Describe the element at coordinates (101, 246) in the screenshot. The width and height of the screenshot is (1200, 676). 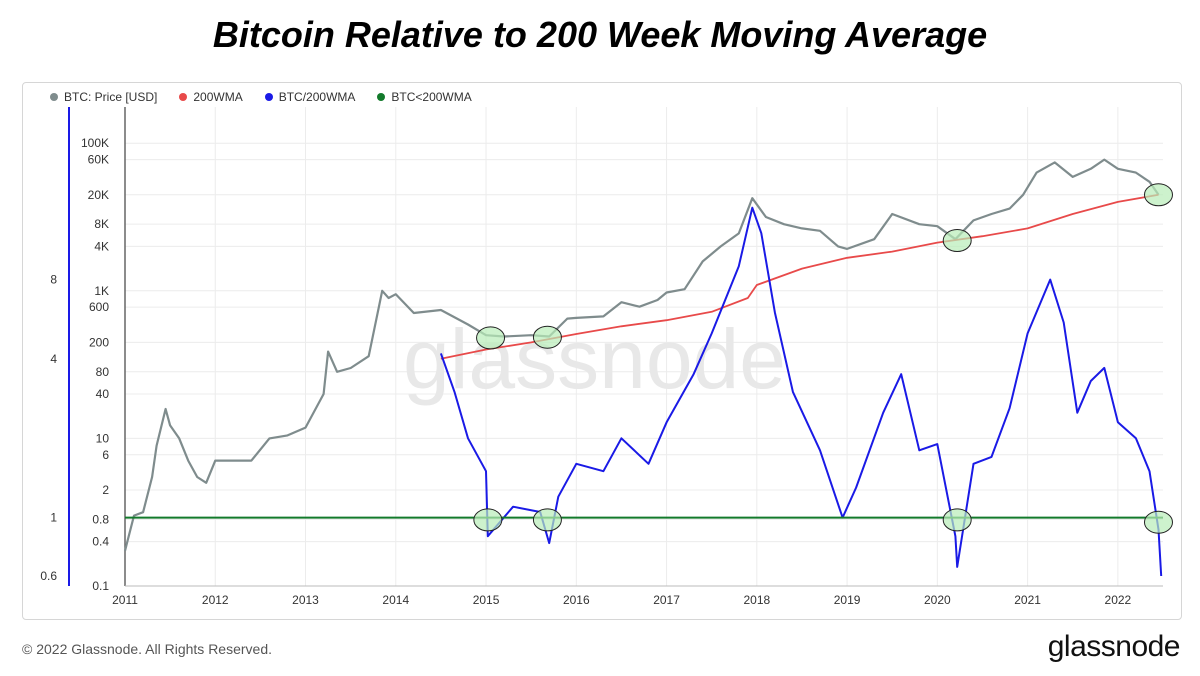
I see `price-tick-label: 4K` at that location.